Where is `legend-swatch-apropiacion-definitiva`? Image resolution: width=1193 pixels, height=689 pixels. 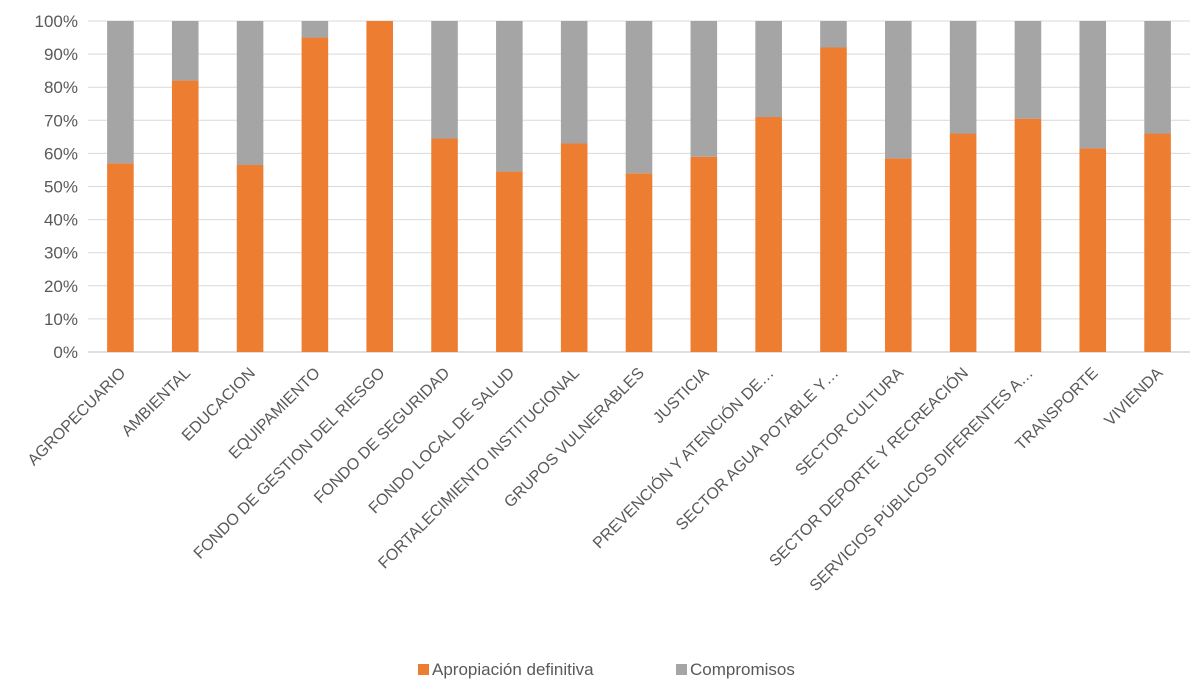
legend-swatch-apropiacion-definitiva is located at coordinates (423, 669).